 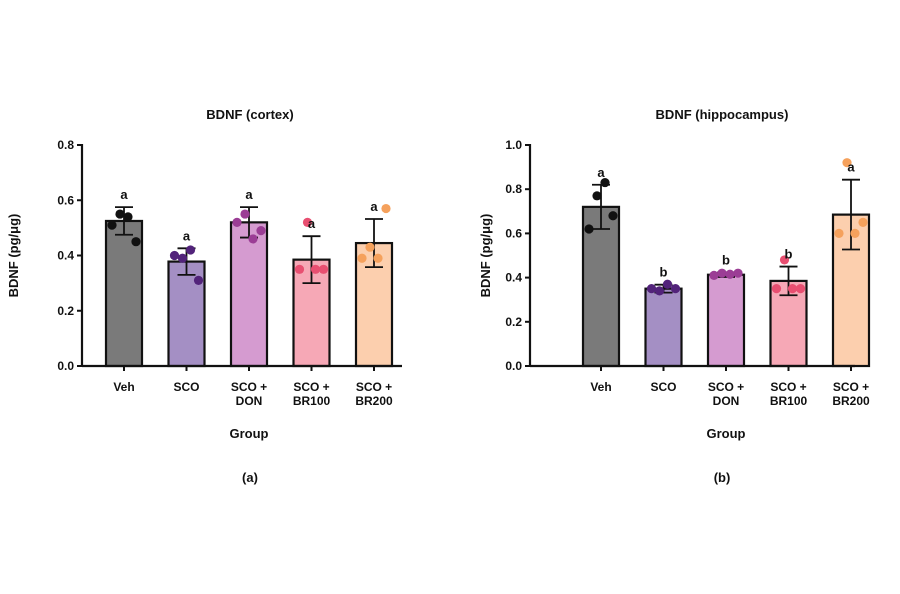 I want to click on chart-title: BDNF (hippocampus), so click(x=722, y=114).